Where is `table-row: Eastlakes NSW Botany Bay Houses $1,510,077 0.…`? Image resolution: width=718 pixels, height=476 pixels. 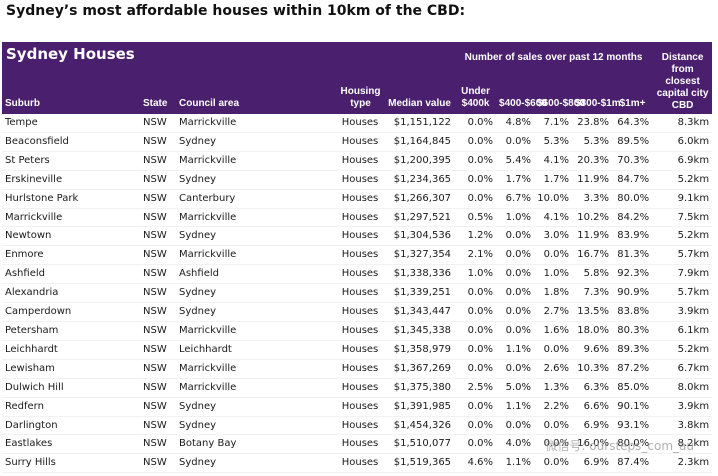
table-row: Eastlakes NSW Botany Bay Houses $1,510,077 0.… is located at coordinates (357, 444).